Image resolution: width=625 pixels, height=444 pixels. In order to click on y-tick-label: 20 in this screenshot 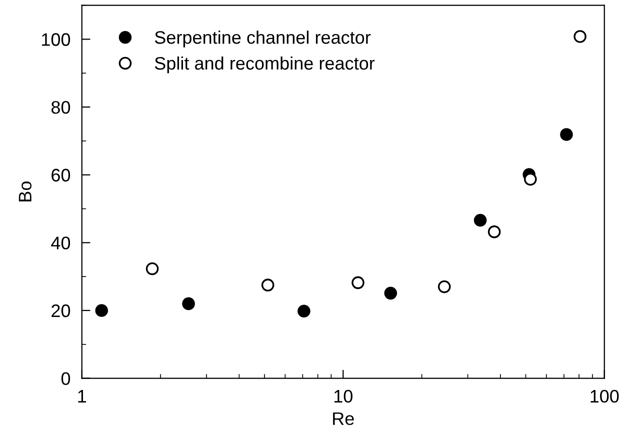, I will do `click(61, 311)`.